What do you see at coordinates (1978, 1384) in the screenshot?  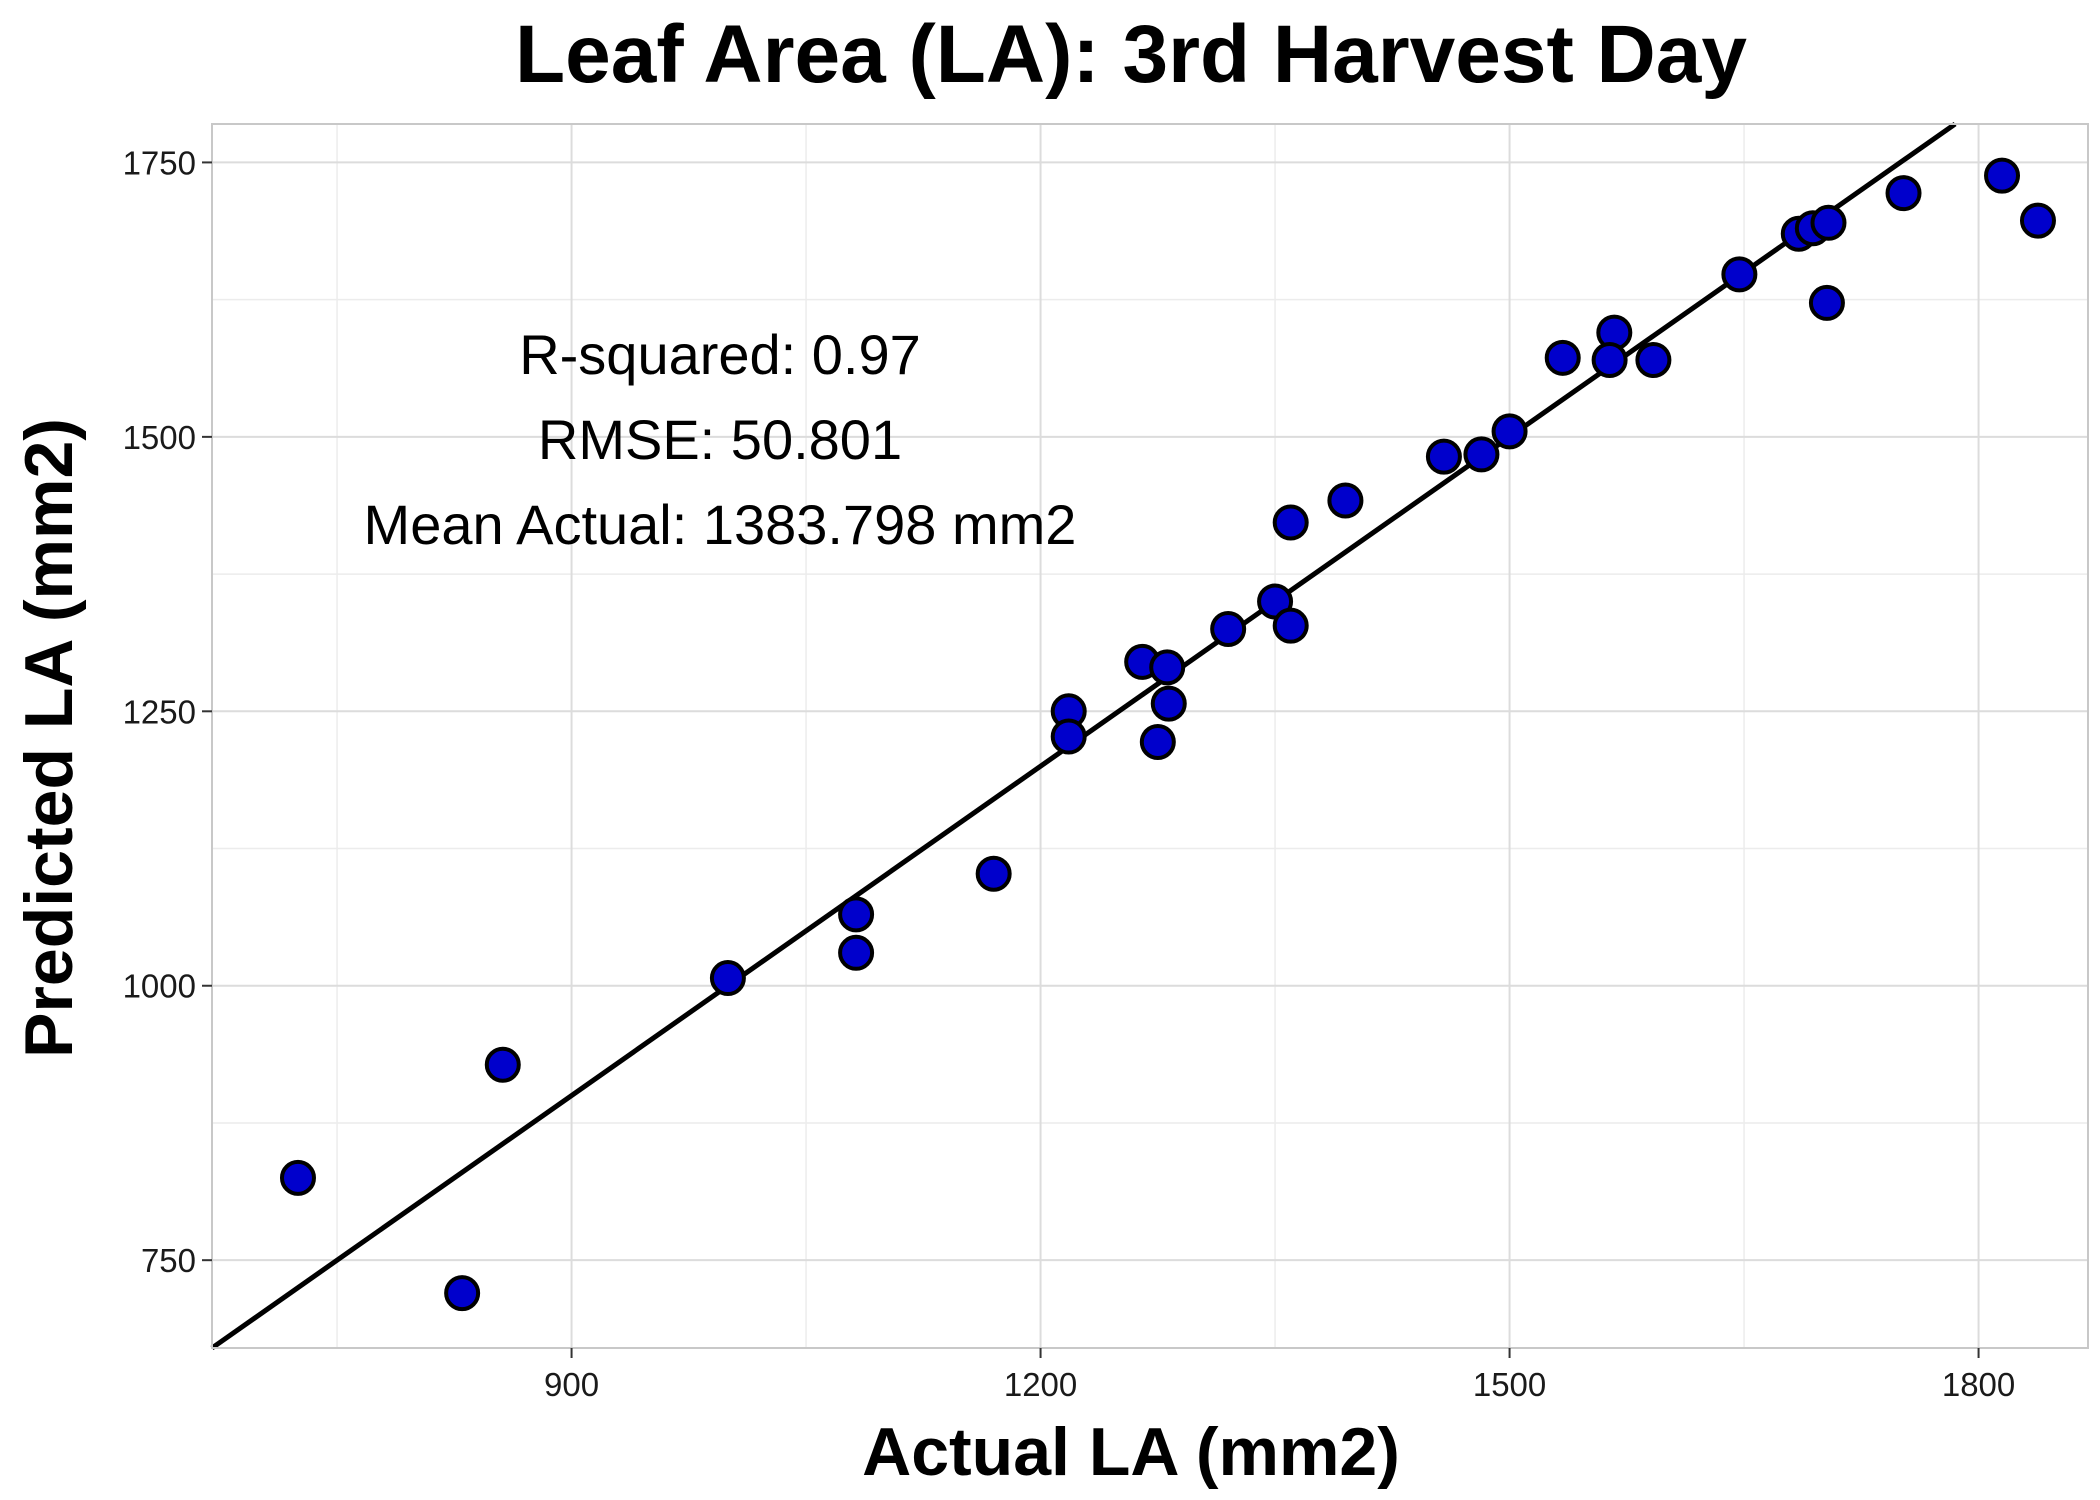 I see `x-tick-label: 1800` at bounding box center [1978, 1384].